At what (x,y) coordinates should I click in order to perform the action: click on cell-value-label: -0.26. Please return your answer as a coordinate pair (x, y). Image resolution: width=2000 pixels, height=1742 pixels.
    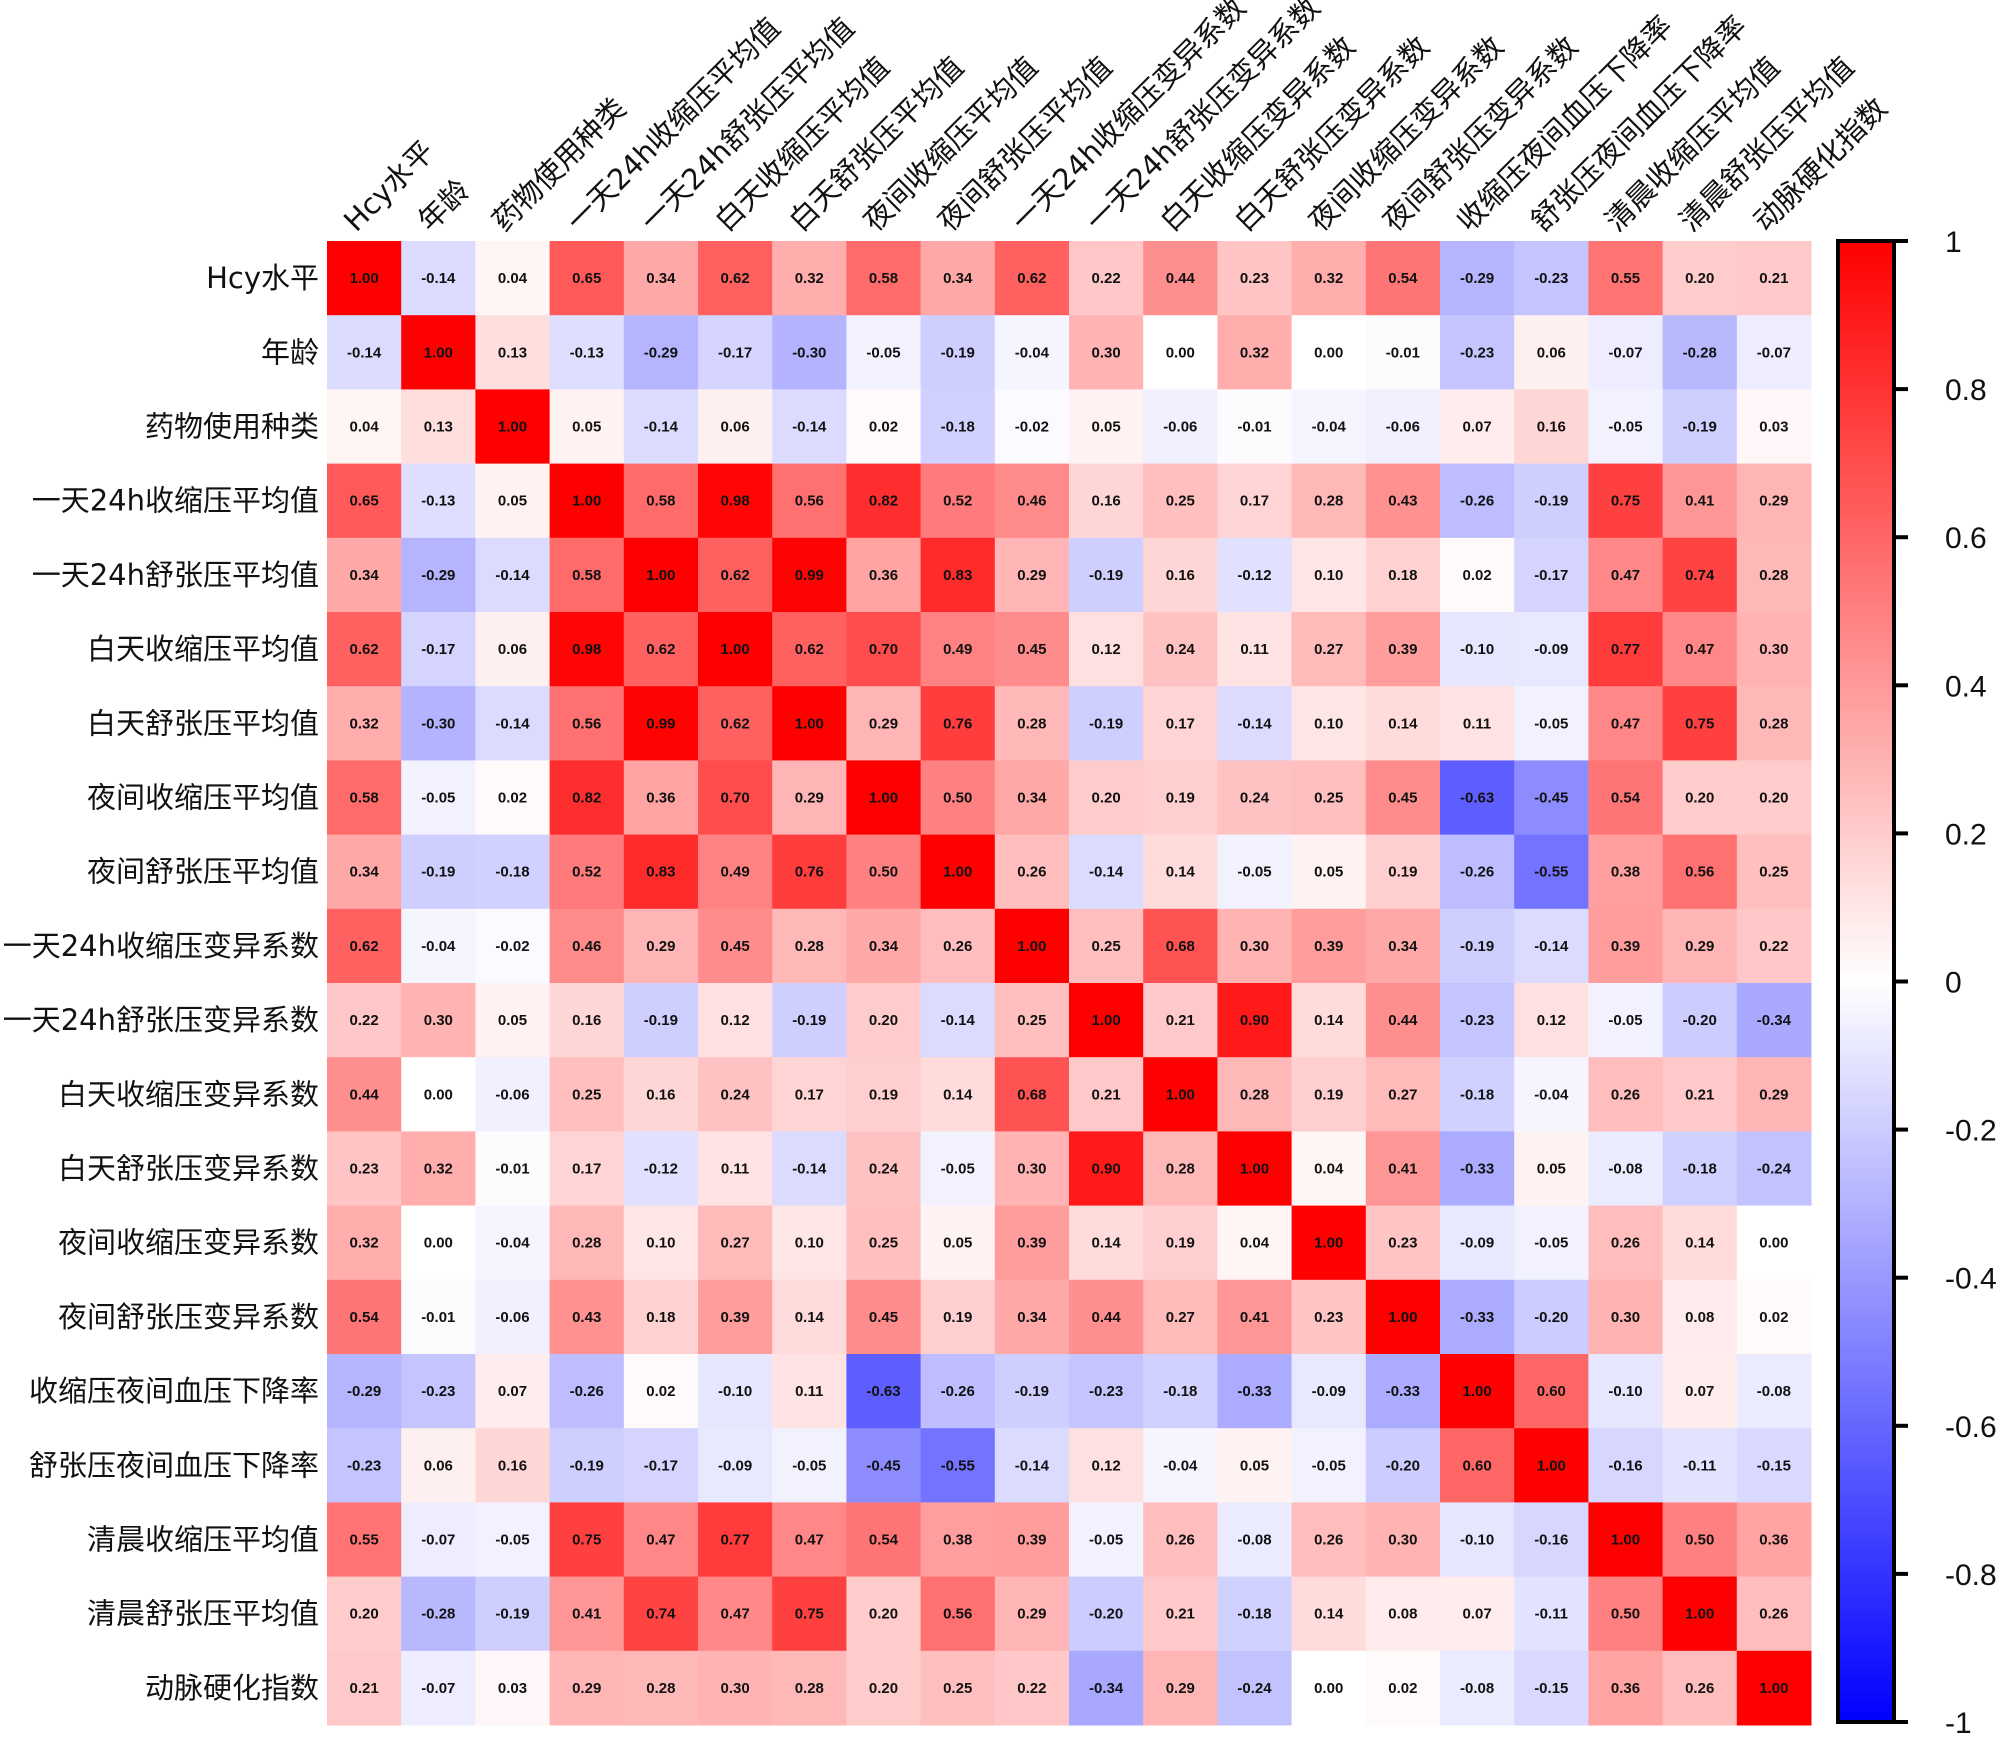
    Looking at the image, I should click on (587, 1391).